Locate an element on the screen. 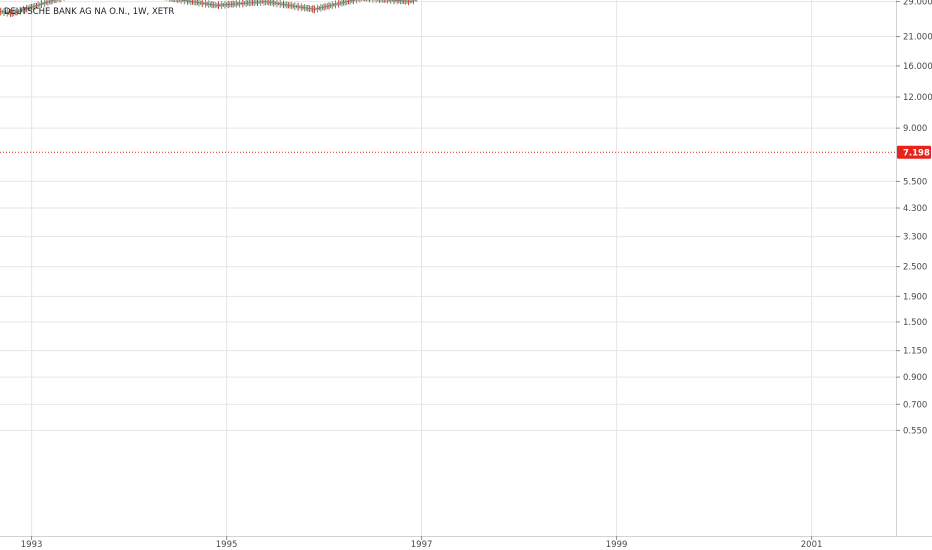 The width and height of the screenshot is (932, 550). last-price-value: 7.198 is located at coordinates (916, 153).